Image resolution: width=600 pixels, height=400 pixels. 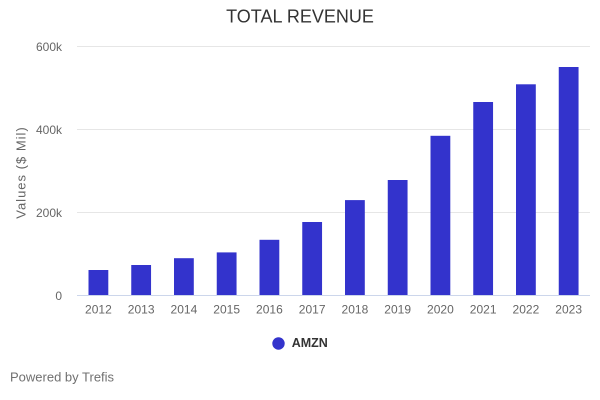 What do you see at coordinates (440, 310) in the screenshot?
I see `svg-text: 2020` at bounding box center [440, 310].